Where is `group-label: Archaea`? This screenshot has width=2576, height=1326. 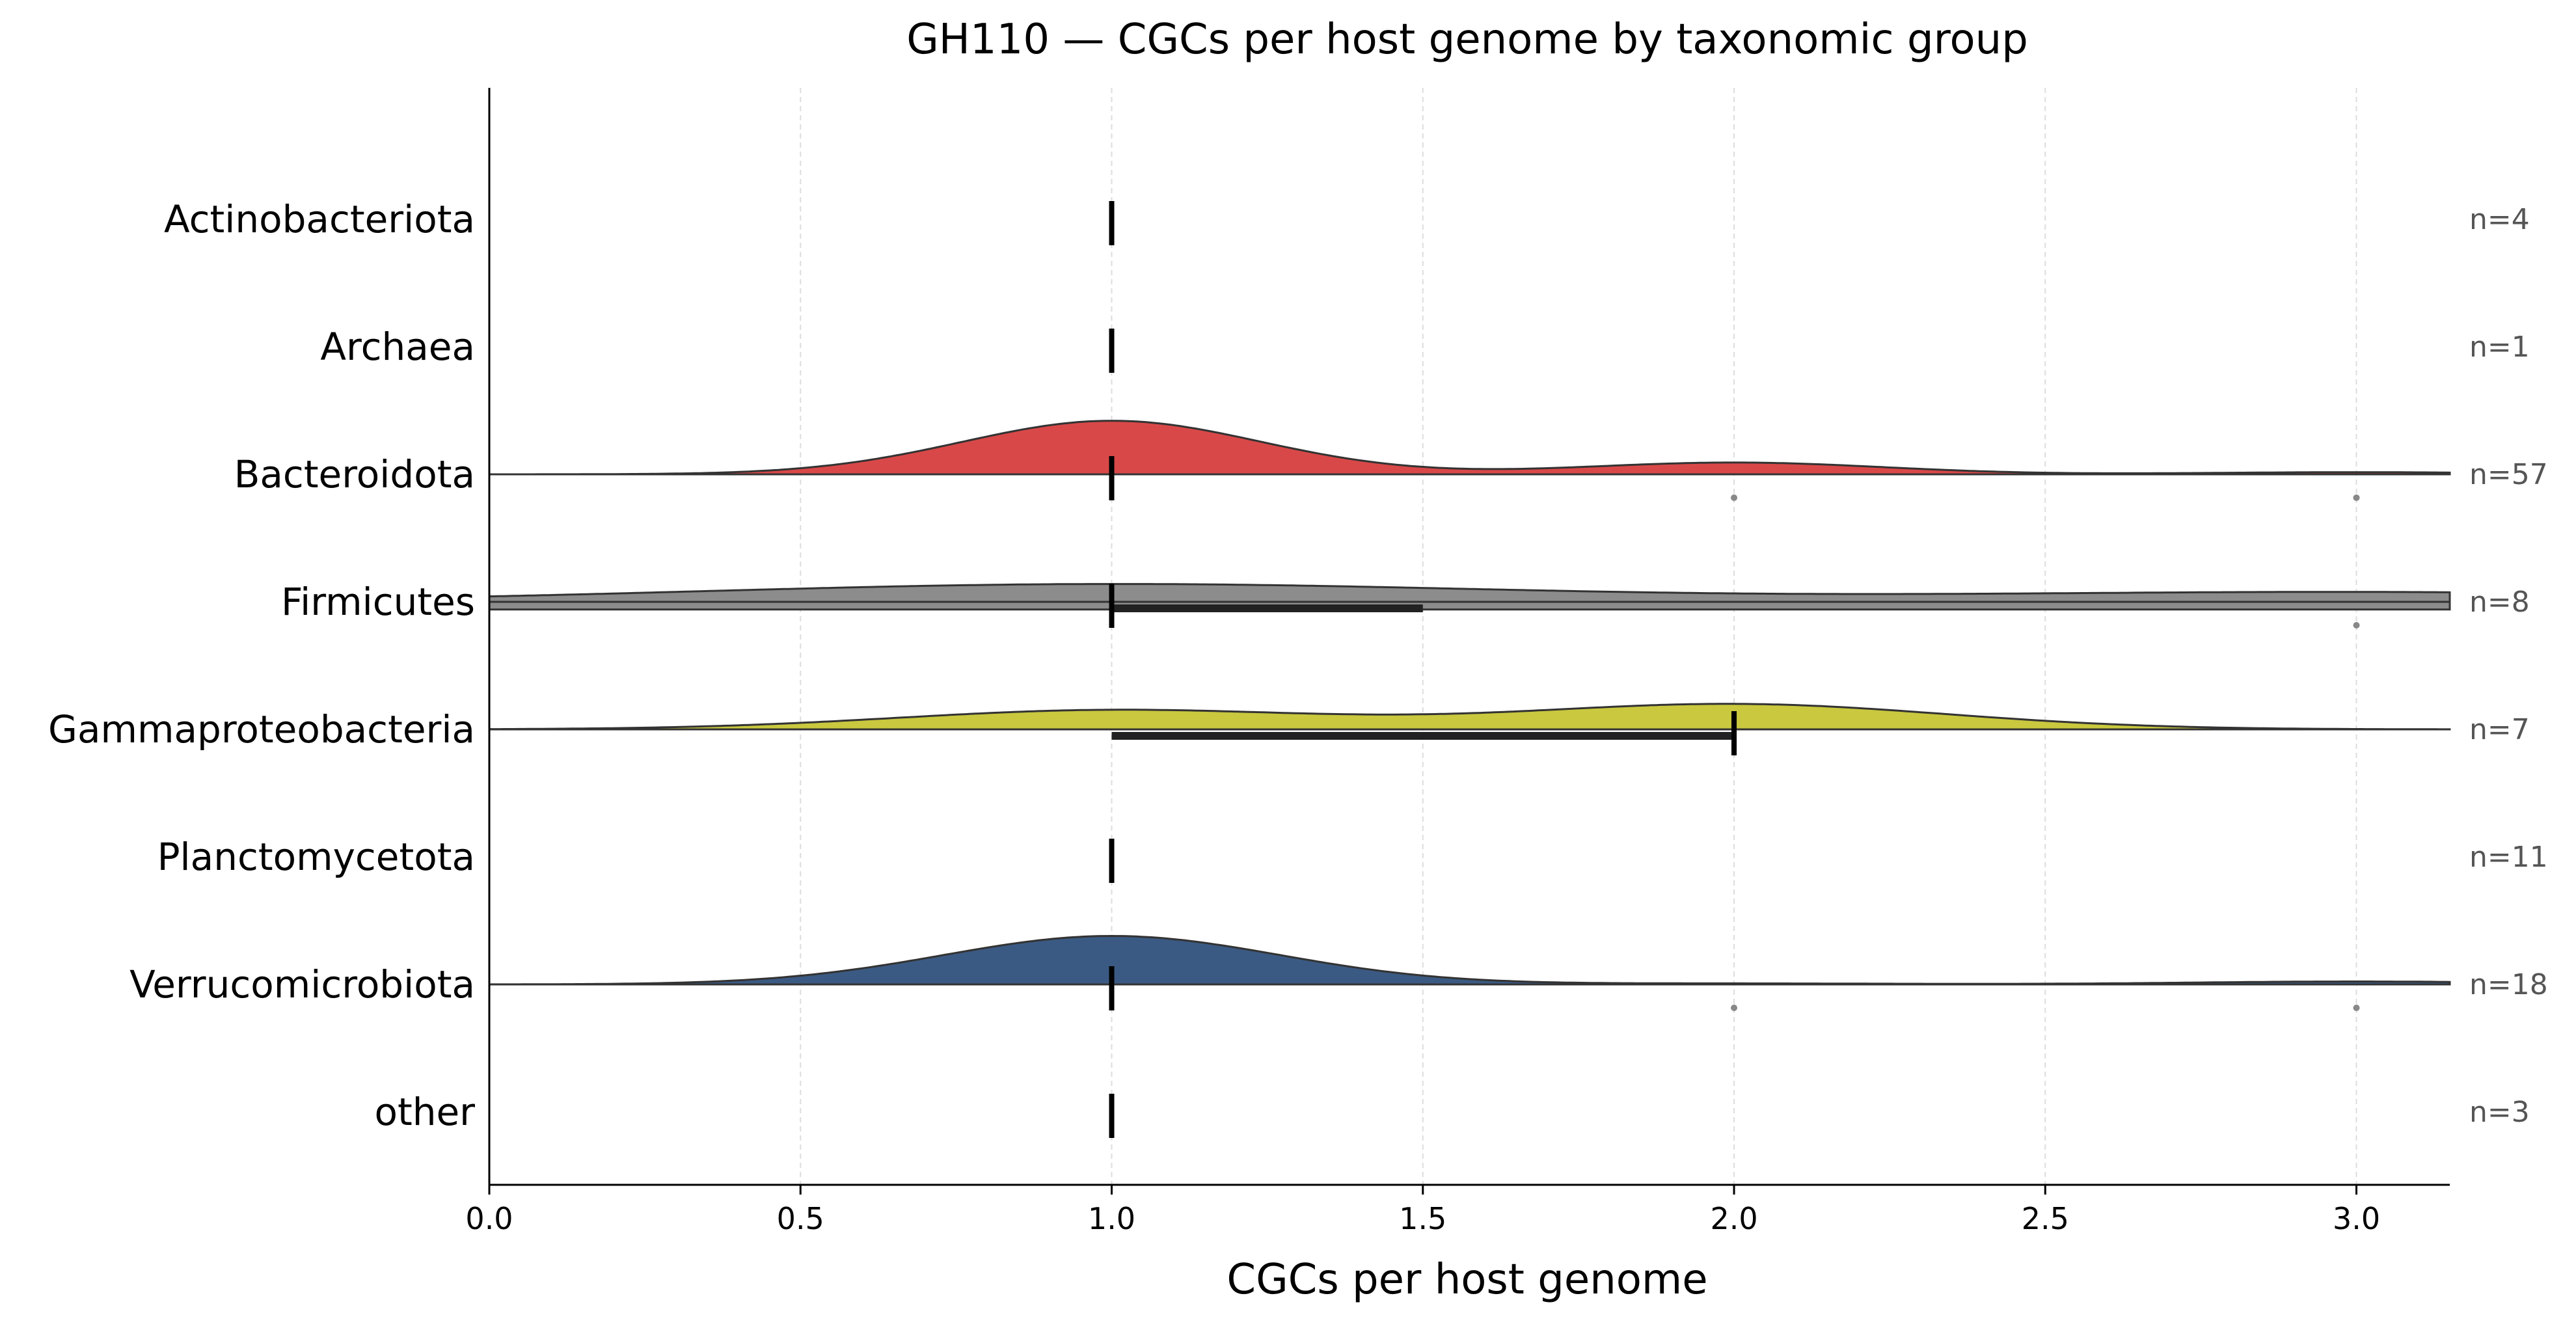
group-label: Archaea is located at coordinates (397, 347).